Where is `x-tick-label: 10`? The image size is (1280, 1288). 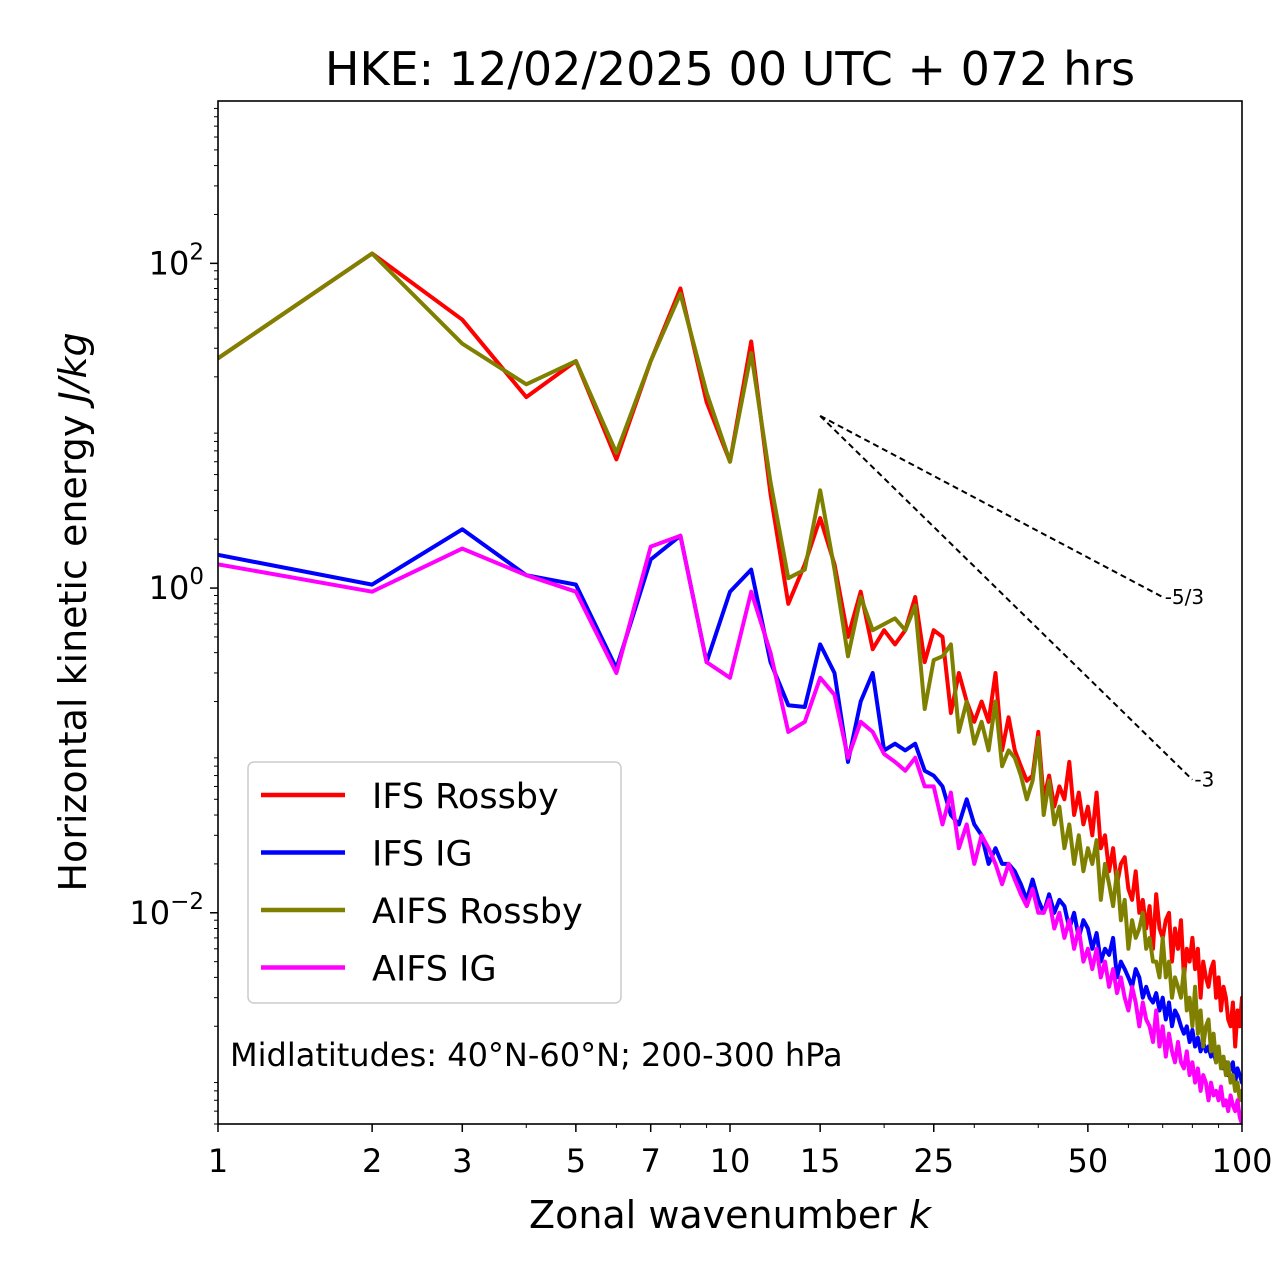 x-tick-label: 10 is located at coordinates (730, 1161).